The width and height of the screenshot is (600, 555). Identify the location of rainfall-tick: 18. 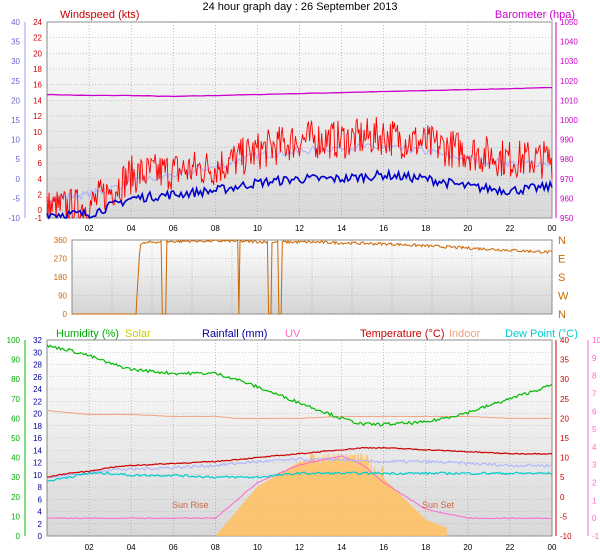
(37, 426).